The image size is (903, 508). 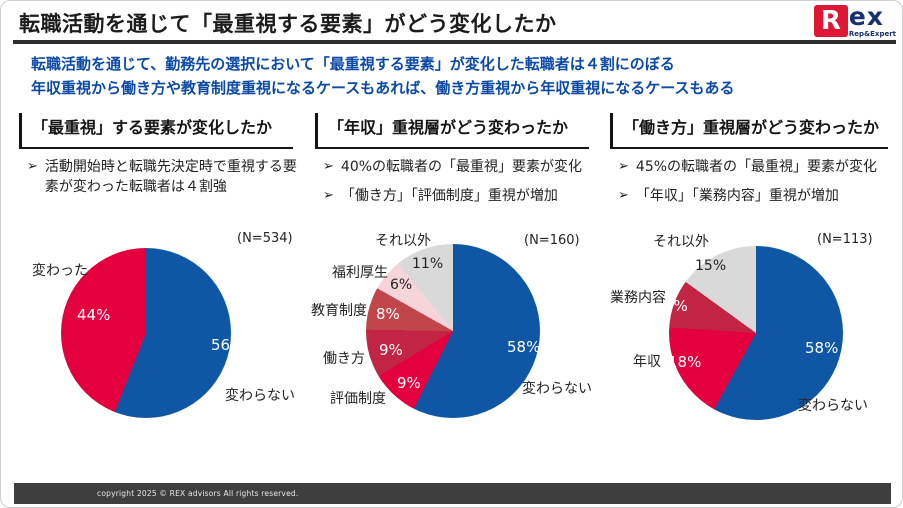 What do you see at coordinates (265, 238) in the screenshot?
I see `sample-size-label: (N=534)` at bounding box center [265, 238].